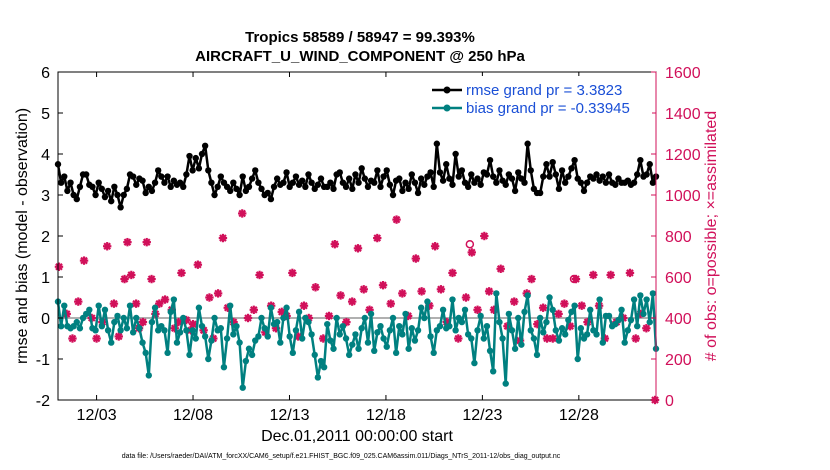  Describe the element at coordinates (482, 415) in the screenshot. I see `x-tick-label: 12/23` at that location.